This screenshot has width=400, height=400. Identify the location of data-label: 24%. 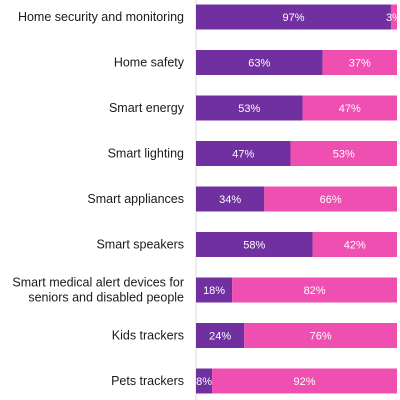
(220, 337).